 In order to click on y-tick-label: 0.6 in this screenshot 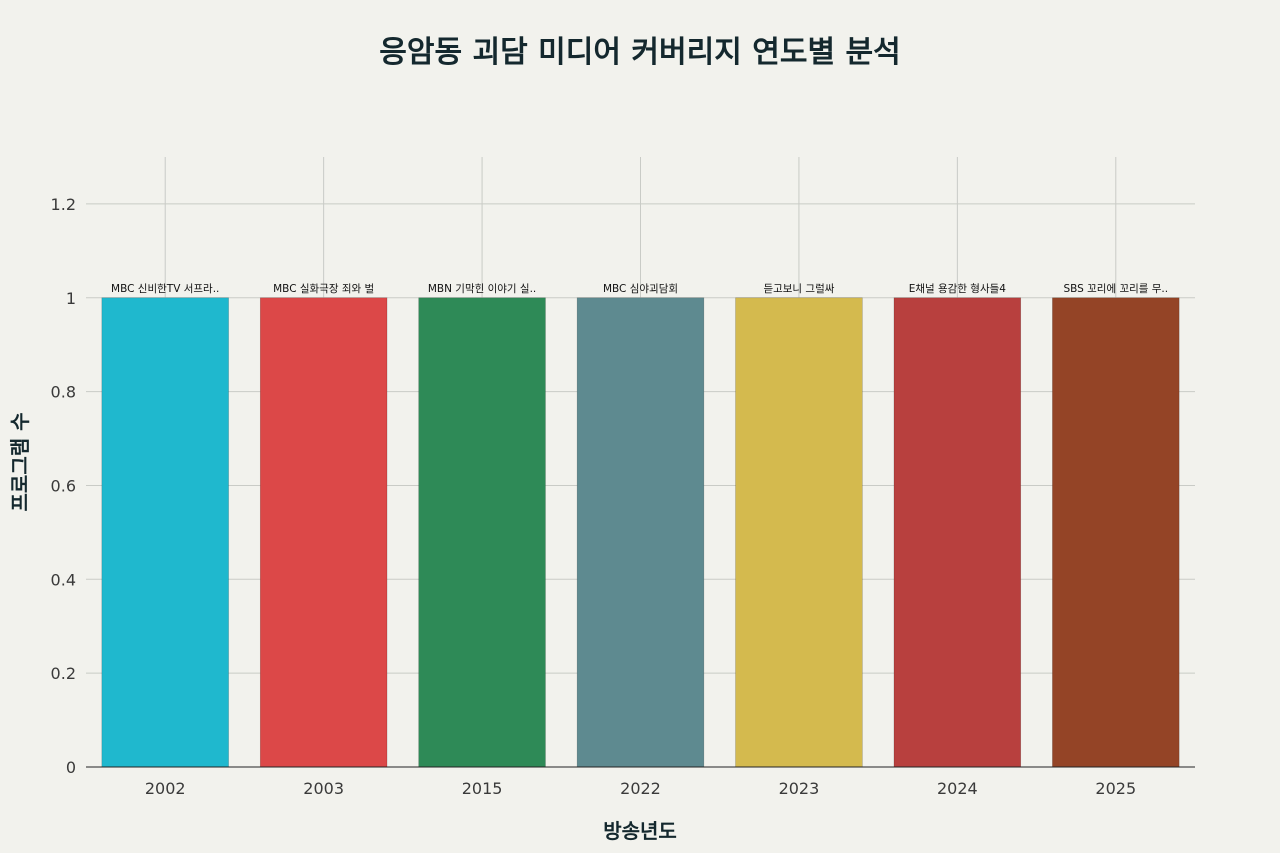, I will do `click(63, 485)`.